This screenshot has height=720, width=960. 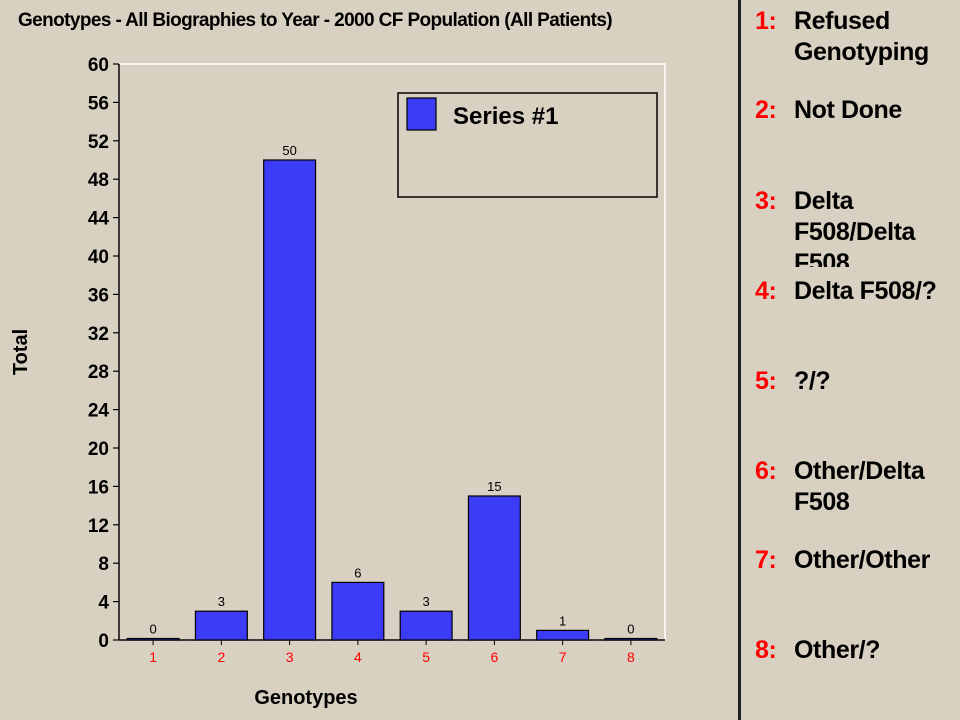 I want to click on y-tick-label: 60, so click(x=98, y=65).